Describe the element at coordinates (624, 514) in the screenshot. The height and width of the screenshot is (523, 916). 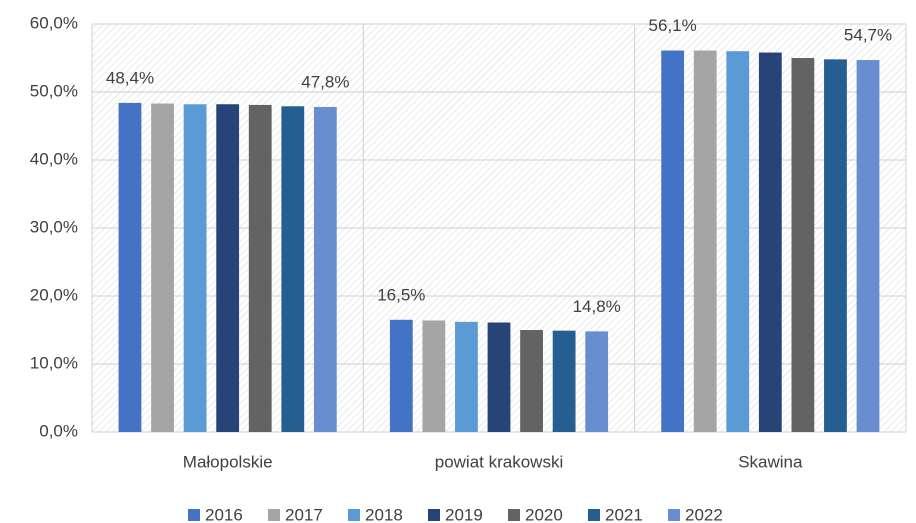
I see `legend-label: 2021` at that location.